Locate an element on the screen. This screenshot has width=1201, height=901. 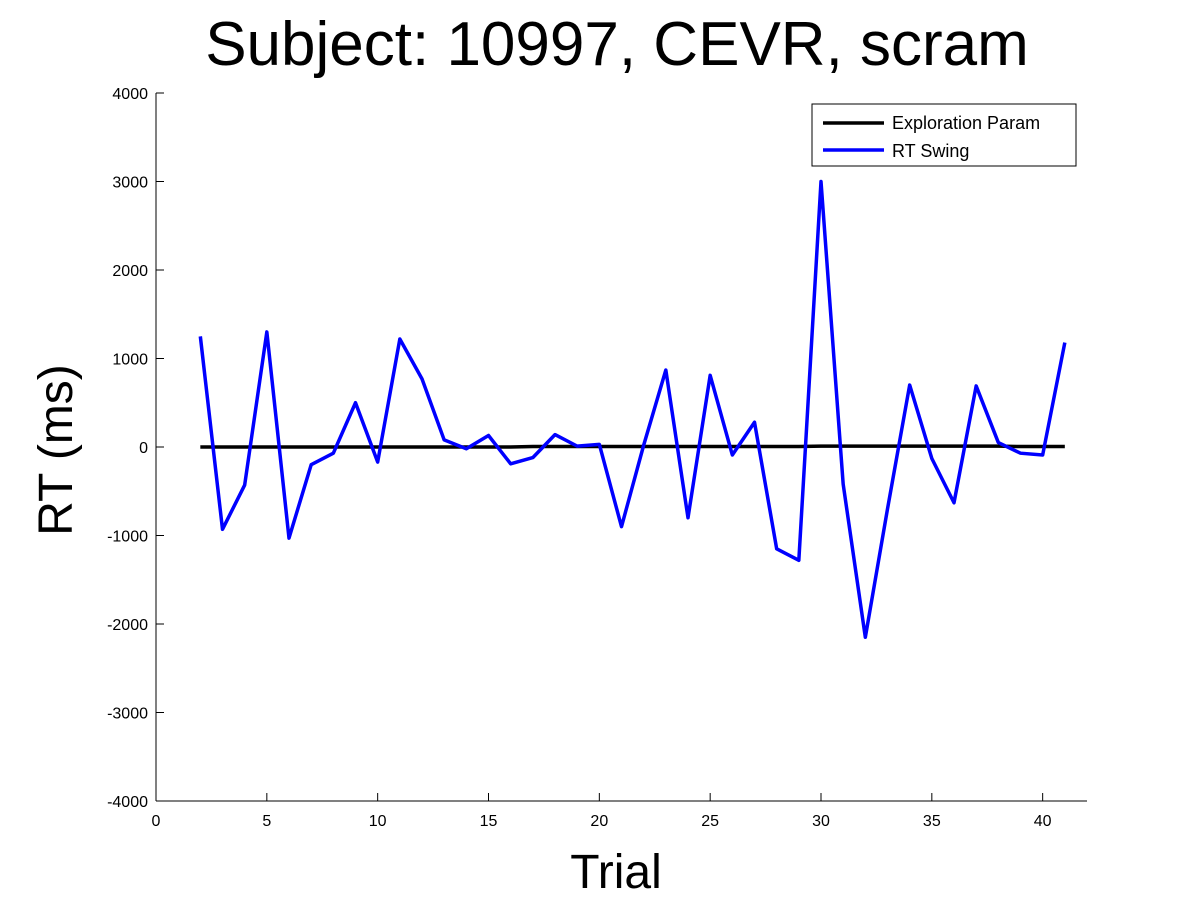
y-tick-label: -2000 is located at coordinates (127, 625).